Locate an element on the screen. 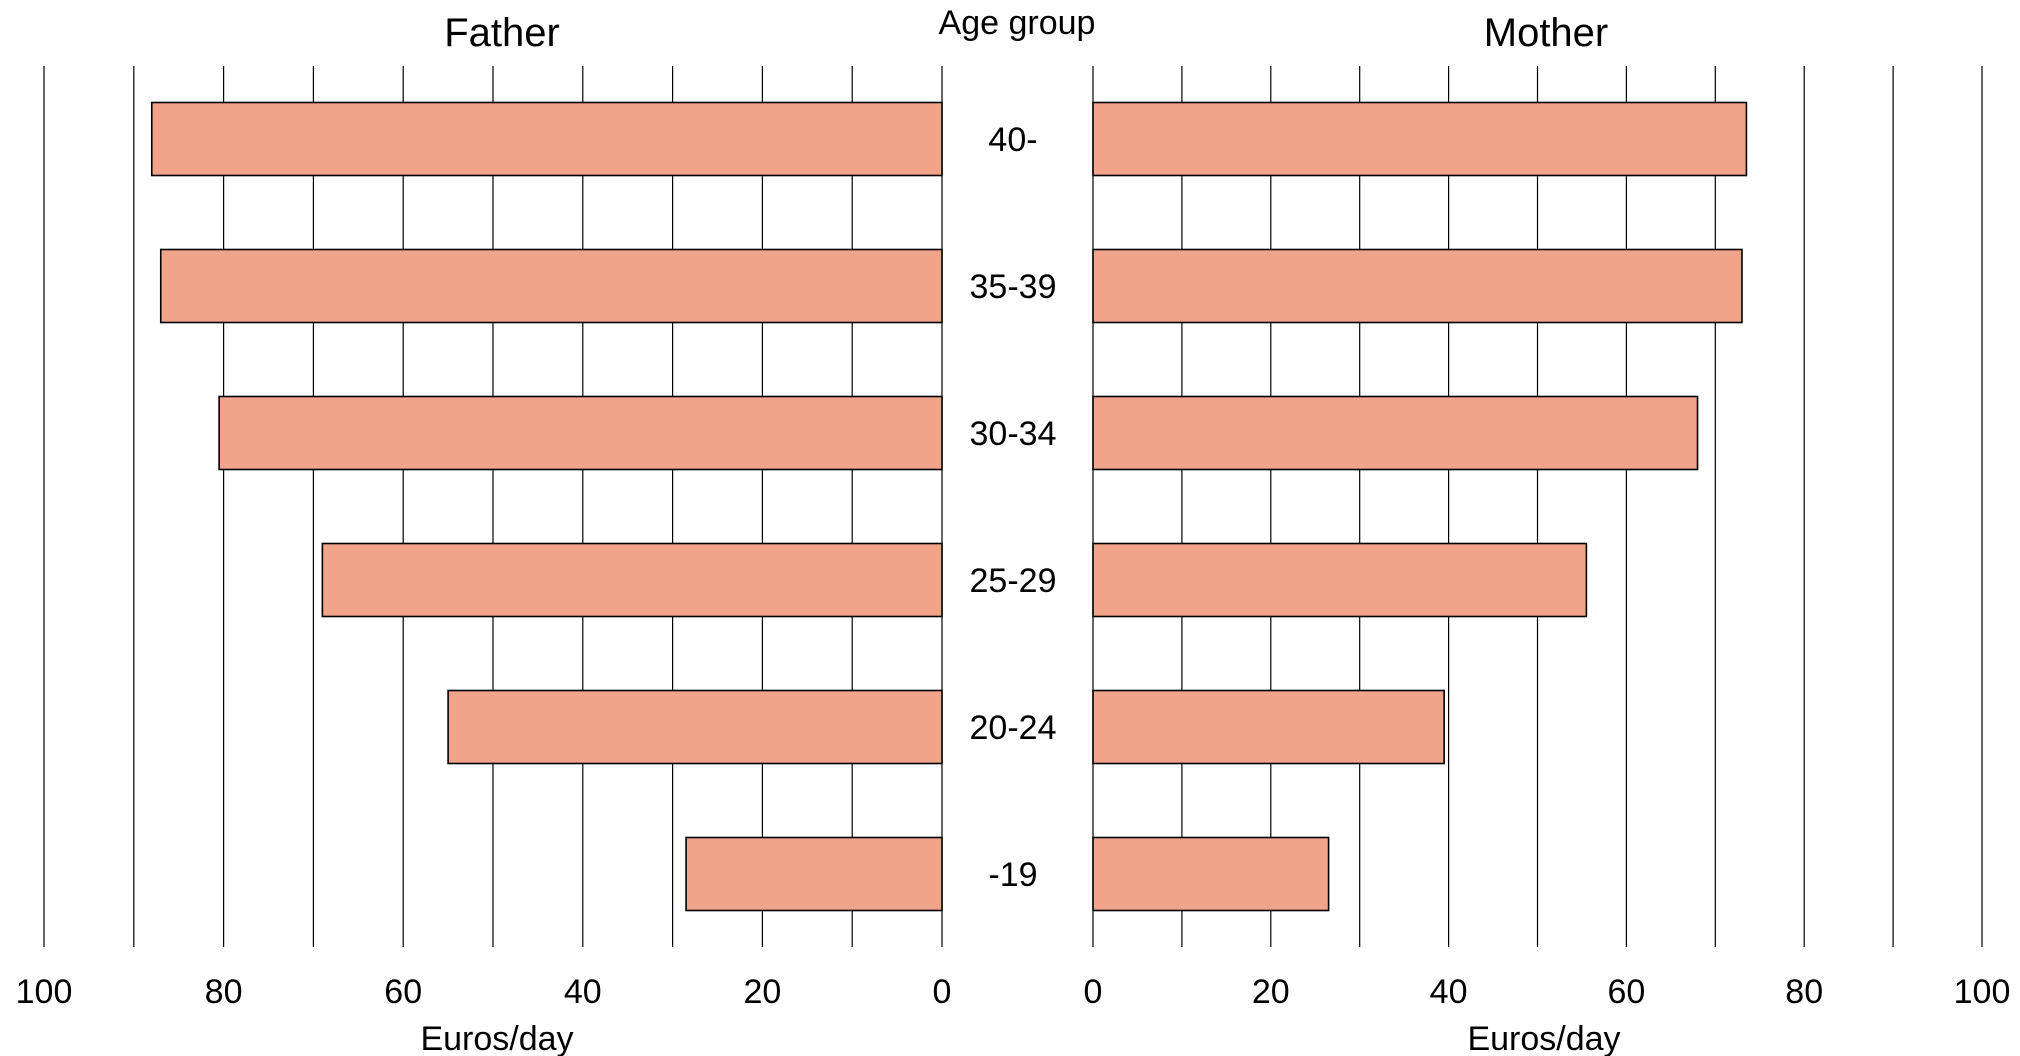 This screenshot has height=1056, width=2020. mother-tick-label: 60 is located at coordinates (1626, 992).